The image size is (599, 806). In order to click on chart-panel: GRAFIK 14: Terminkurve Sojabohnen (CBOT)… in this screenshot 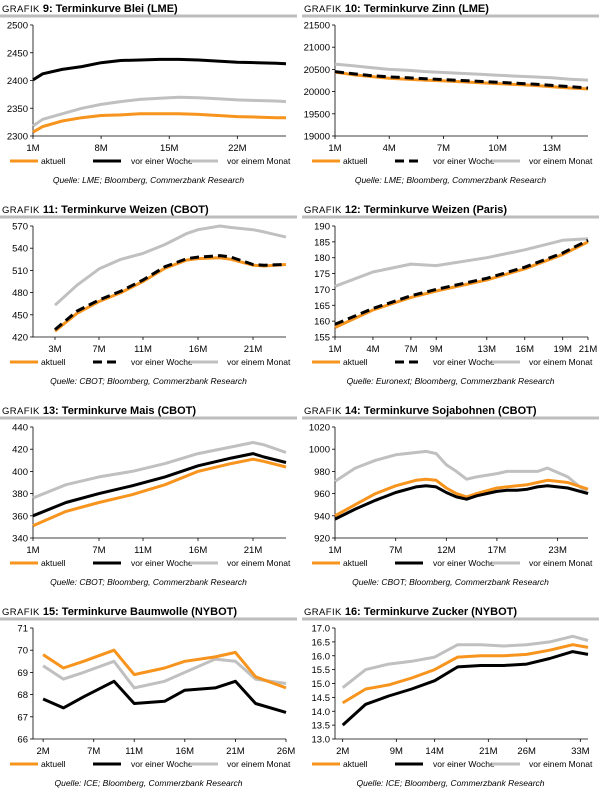, I will do `click(450, 496)`.